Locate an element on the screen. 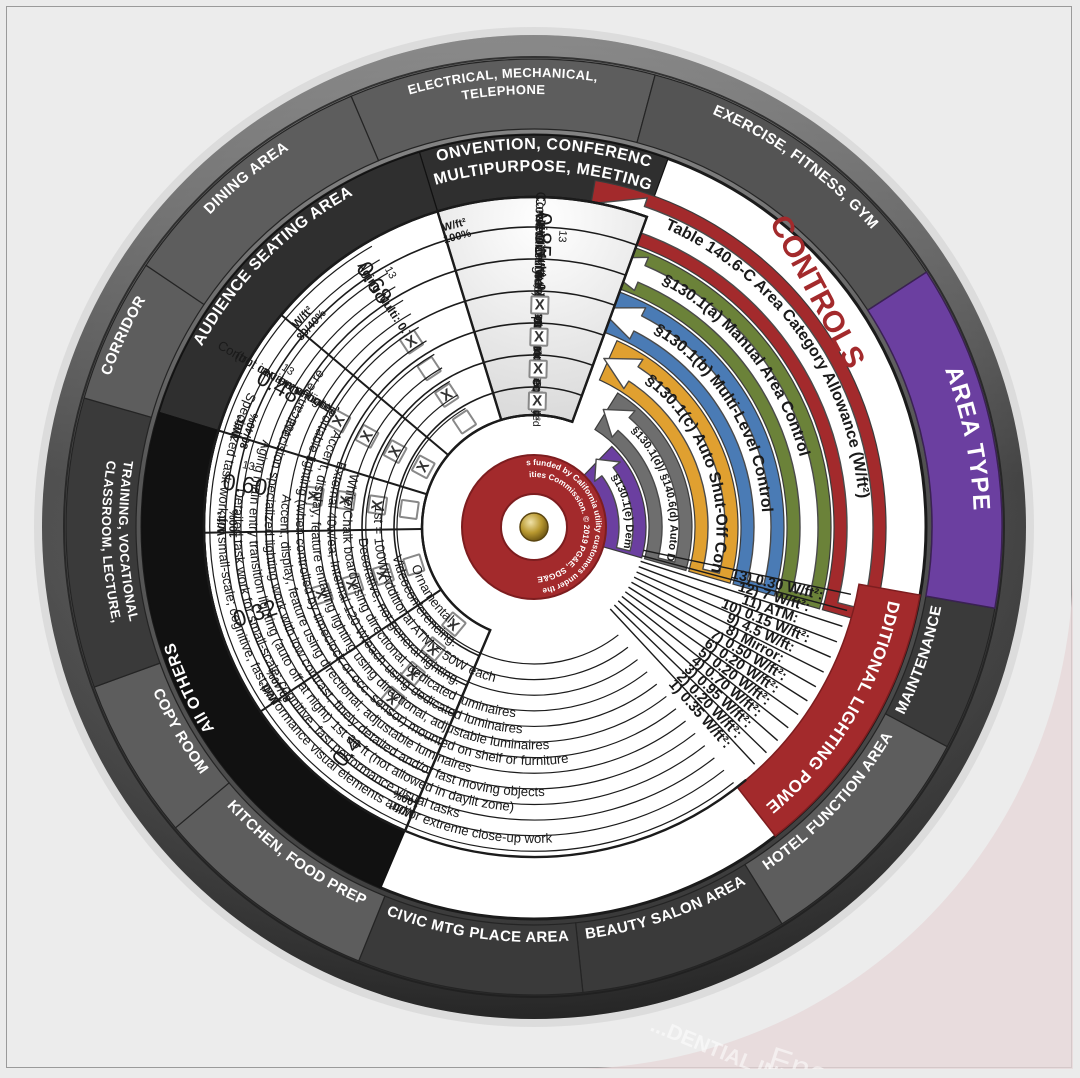  convention-footnote-line: when multi-level required is located at coordinates (537, 357).